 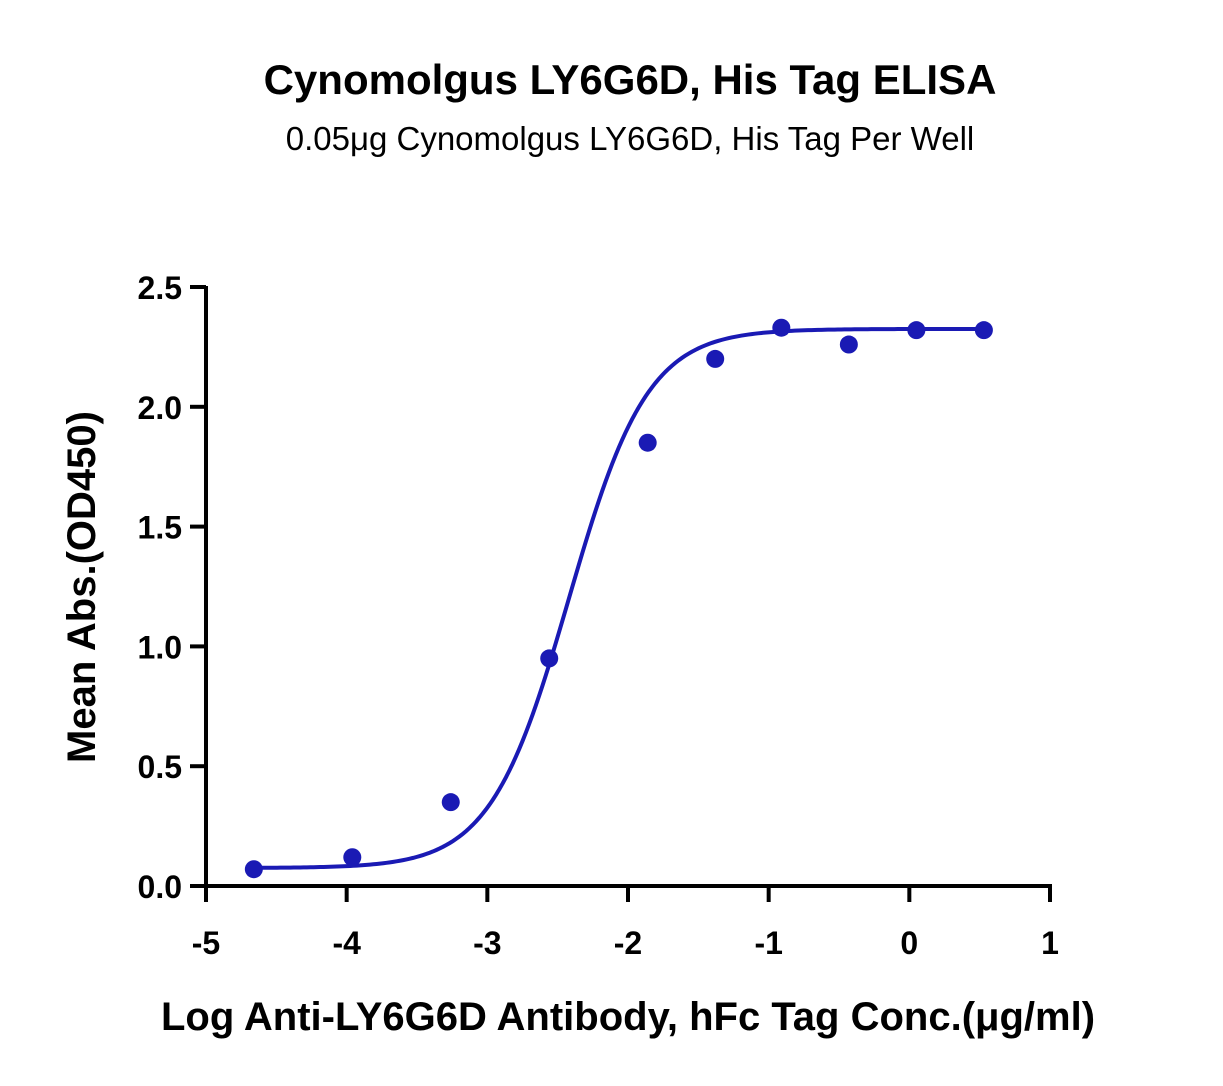 I want to click on y-tick-label: 2.5, so click(x=160, y=288).